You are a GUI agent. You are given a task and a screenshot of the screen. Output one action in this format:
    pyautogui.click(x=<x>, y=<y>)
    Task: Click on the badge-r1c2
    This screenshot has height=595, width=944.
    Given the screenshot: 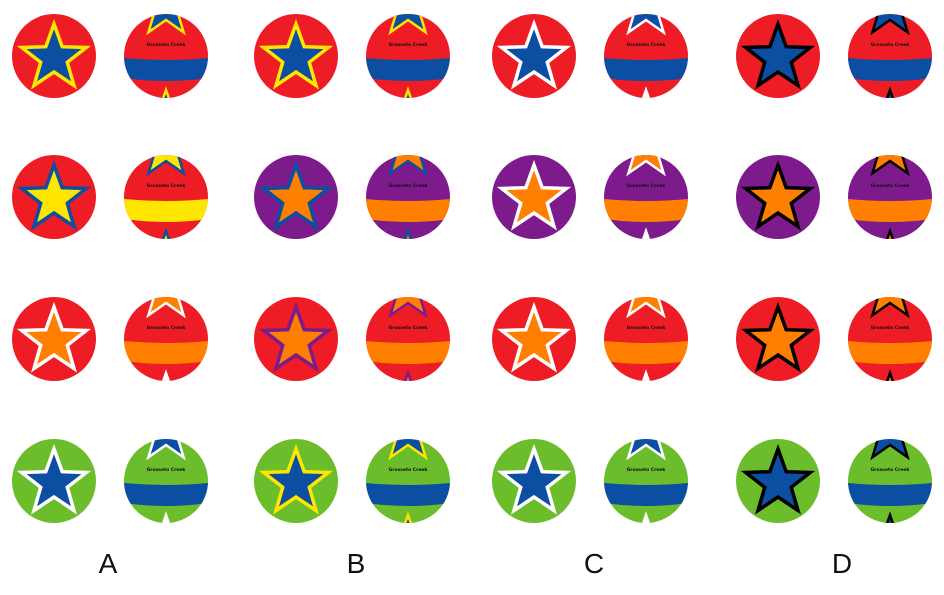 What is the action you would take?
    pyautogui.click(x=534, y=197)
    